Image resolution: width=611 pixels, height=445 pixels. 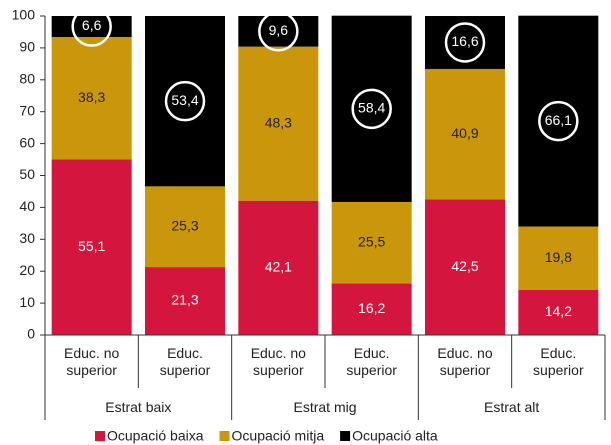 I want to click on value-label: 40,9, so click(x=464, y=133).